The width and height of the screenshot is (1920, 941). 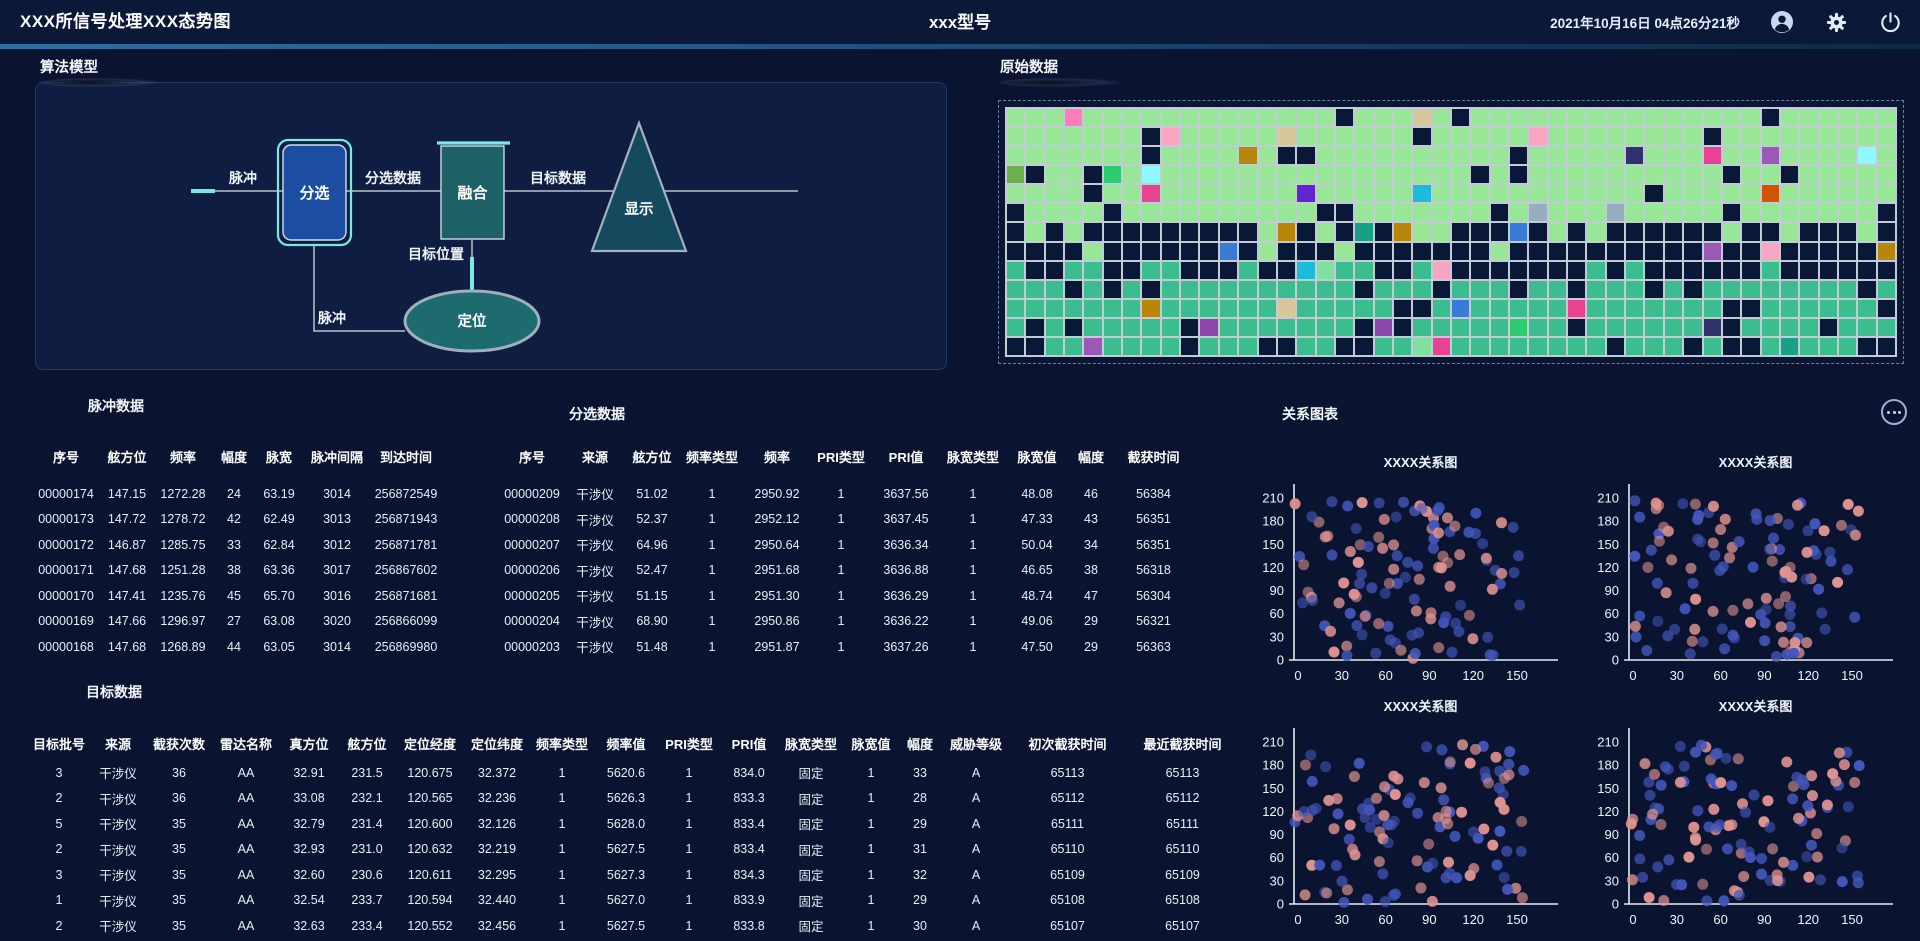 I want to click on column-header: 脉宽, so click(x=278, y=457).